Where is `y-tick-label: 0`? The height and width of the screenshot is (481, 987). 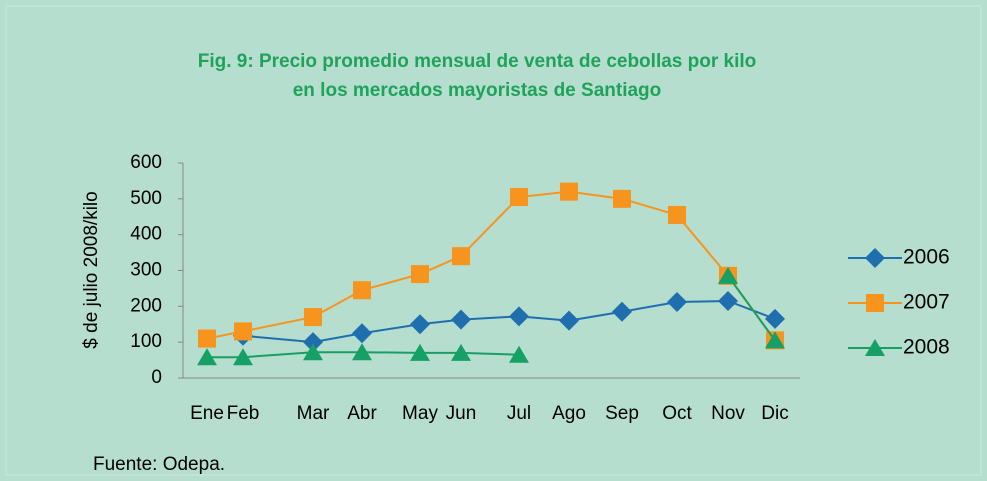
y-tick-label: 0 is located at coordinates (156, 377).